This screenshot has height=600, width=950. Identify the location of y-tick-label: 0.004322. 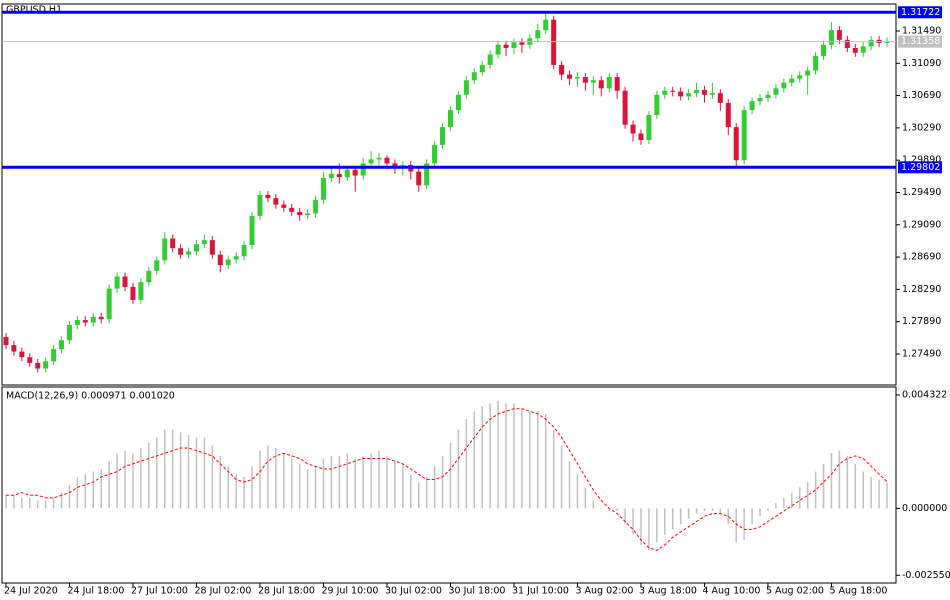
(924, 394).